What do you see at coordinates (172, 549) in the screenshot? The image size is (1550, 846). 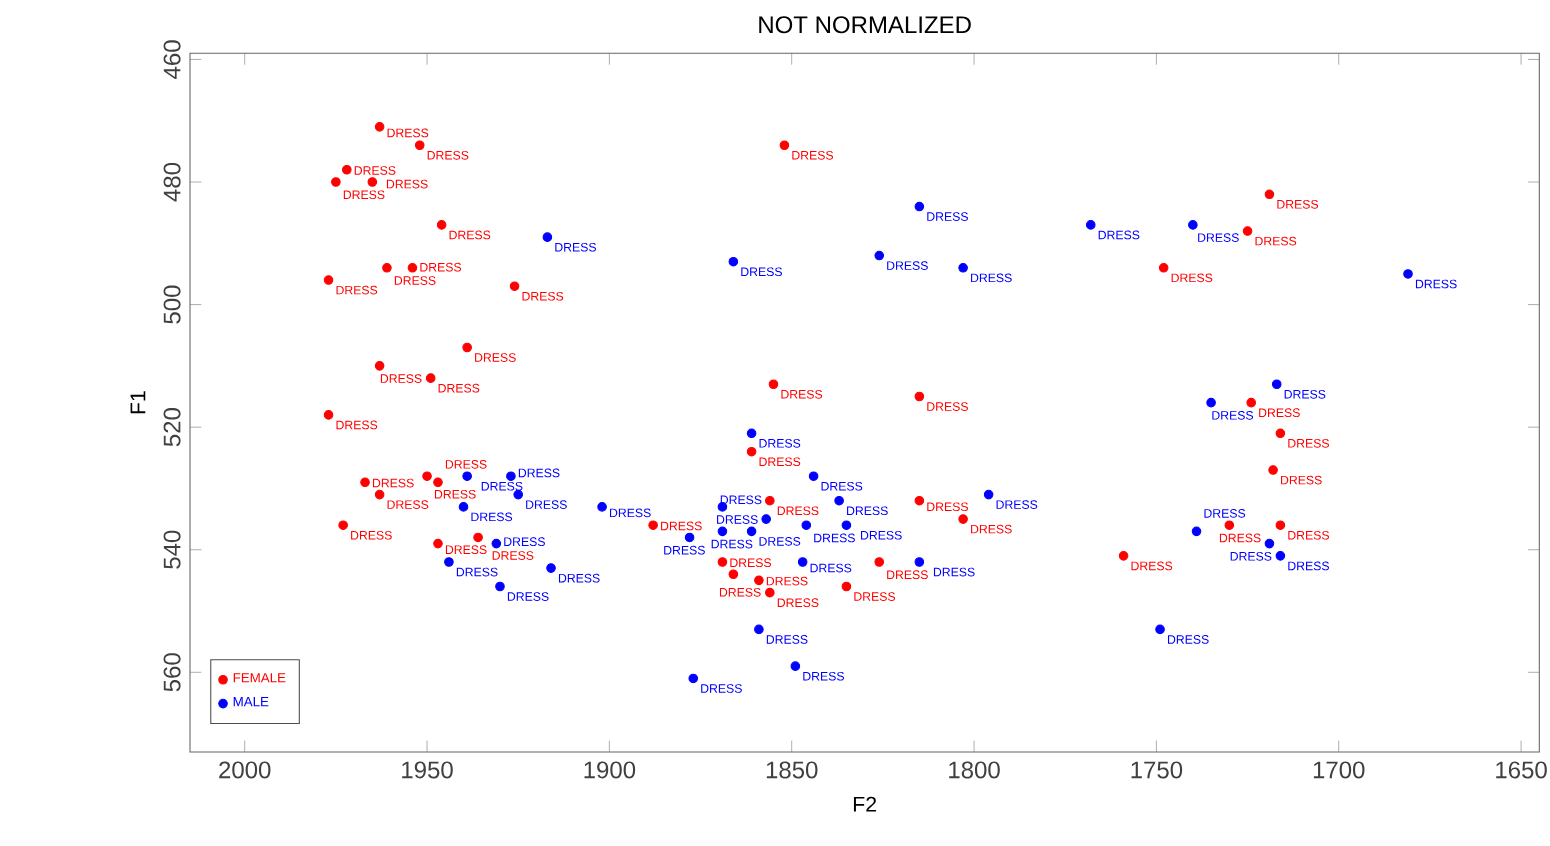 I see `y-tick-label: 540` at bounding box center [172, 549].